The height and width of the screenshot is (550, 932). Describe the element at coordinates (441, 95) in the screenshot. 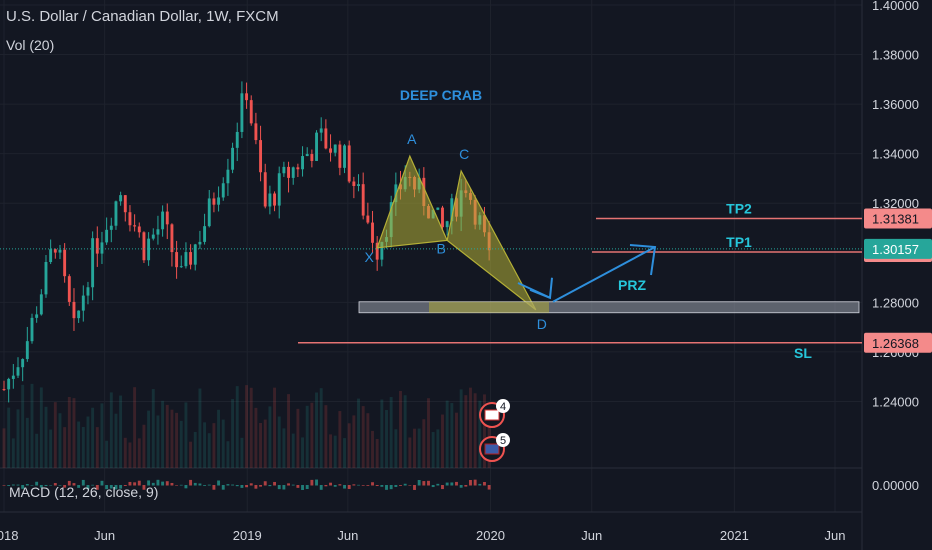

I see `pattern-name-label: DEEP CRAB` at that location.